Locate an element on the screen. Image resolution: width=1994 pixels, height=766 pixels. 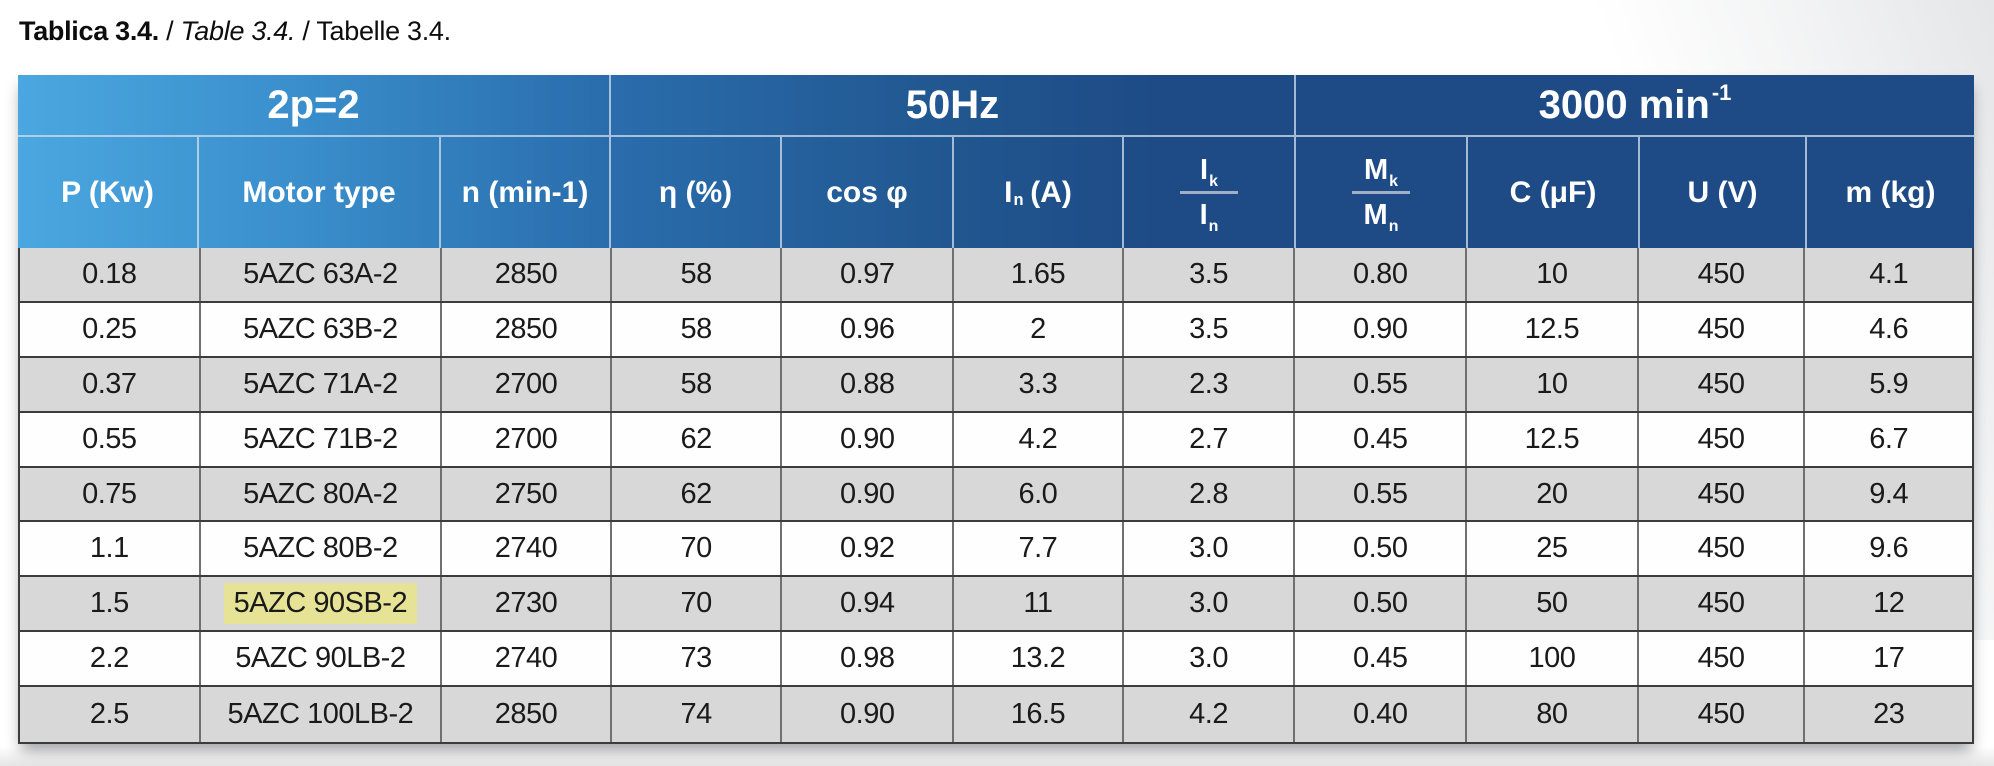
group-header-3000min-label: 3000 min is located at coordinates (1624, 104).